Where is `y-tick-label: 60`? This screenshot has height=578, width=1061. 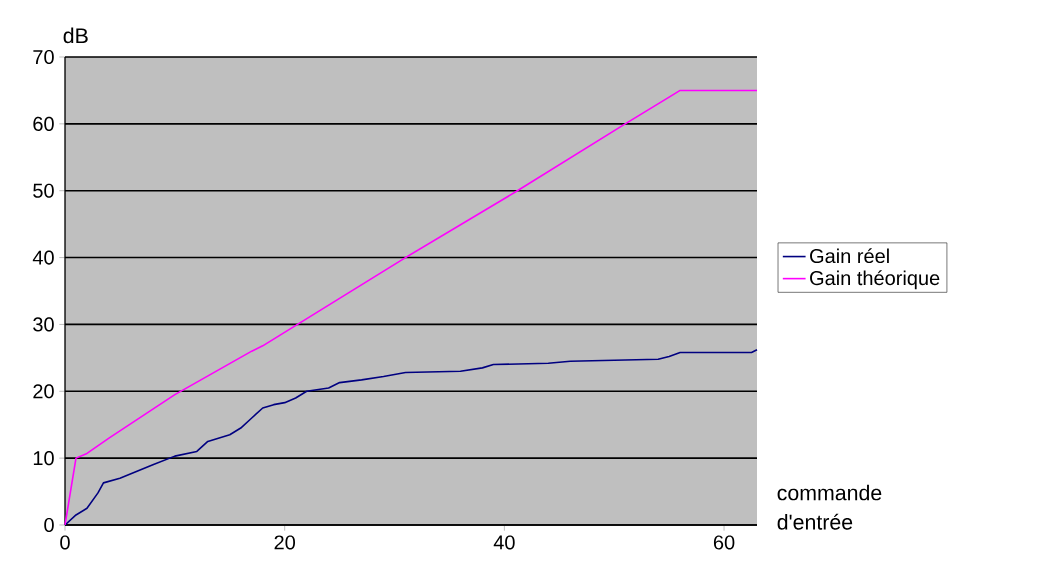
y-tick-label: 60 is located at coordinates (43, 123).